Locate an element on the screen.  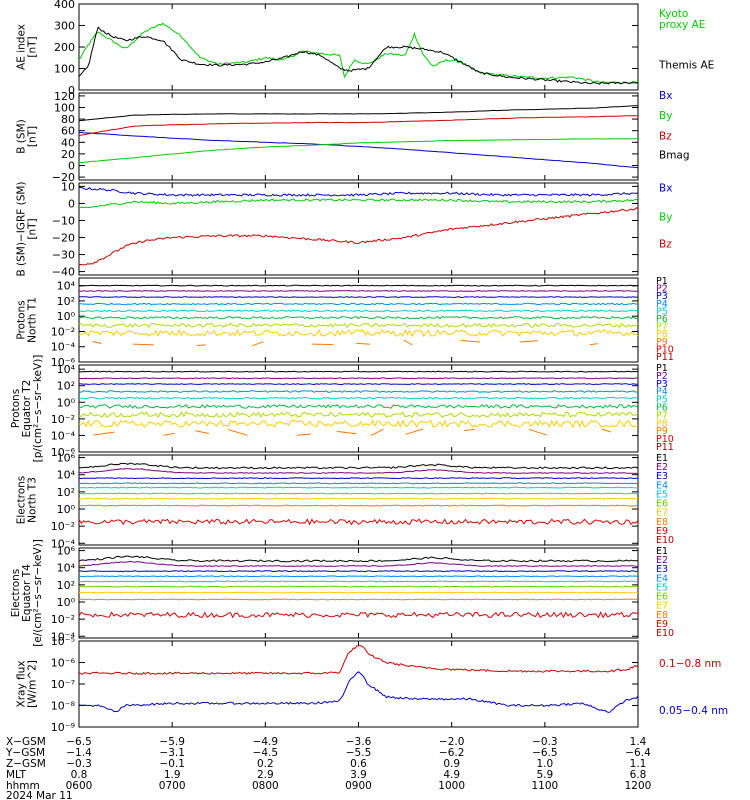
footer-value: 1.9 is located at coordinates (172, 775).